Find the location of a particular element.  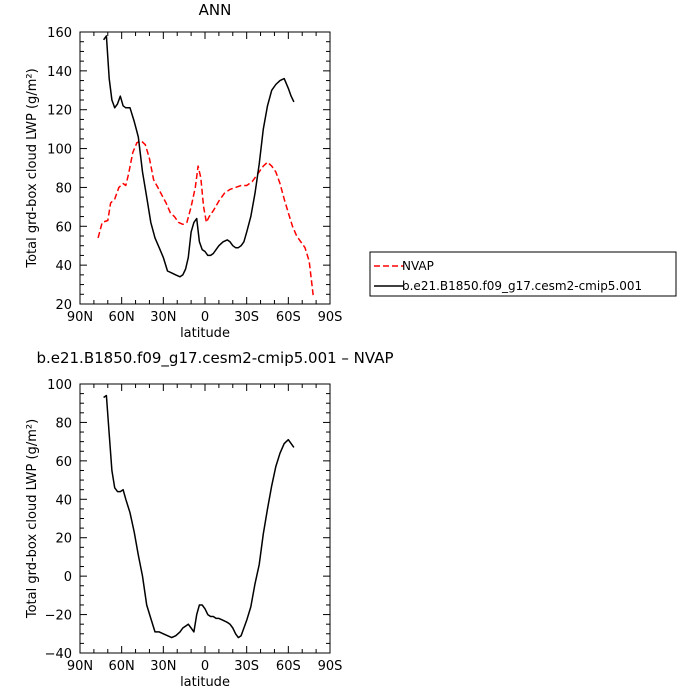

y-tick-label: −40 is located at coordinates (58, 654).